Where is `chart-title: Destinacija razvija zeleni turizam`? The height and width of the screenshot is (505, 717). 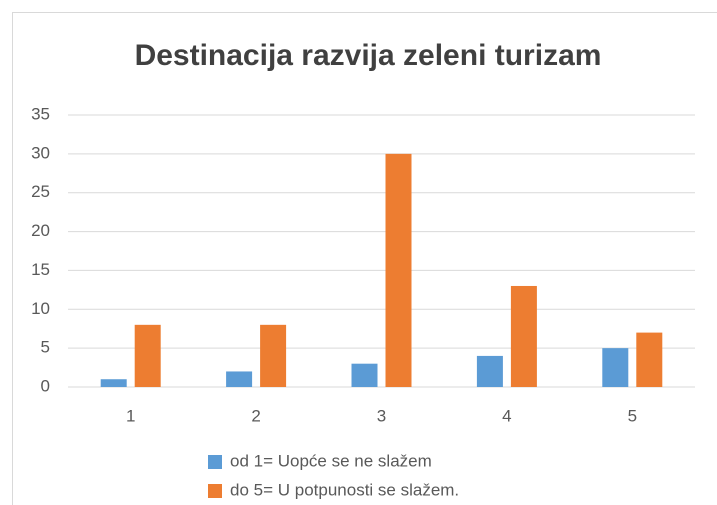 chart-title: Destinacija razvija zeleni turizam is located at coordinates (368, 55).